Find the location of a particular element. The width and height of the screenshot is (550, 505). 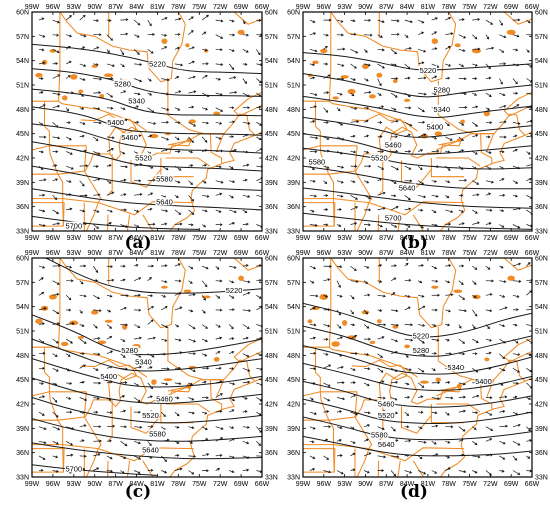

panel-label-d: (d) is located at coordinates (414, 492).